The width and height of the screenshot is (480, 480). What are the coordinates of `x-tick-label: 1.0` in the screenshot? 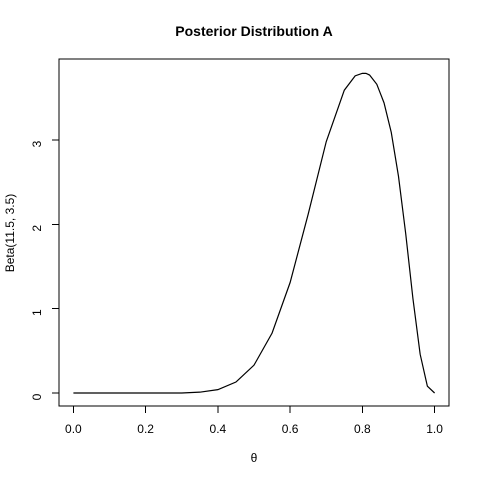 It's located at (434, 429).